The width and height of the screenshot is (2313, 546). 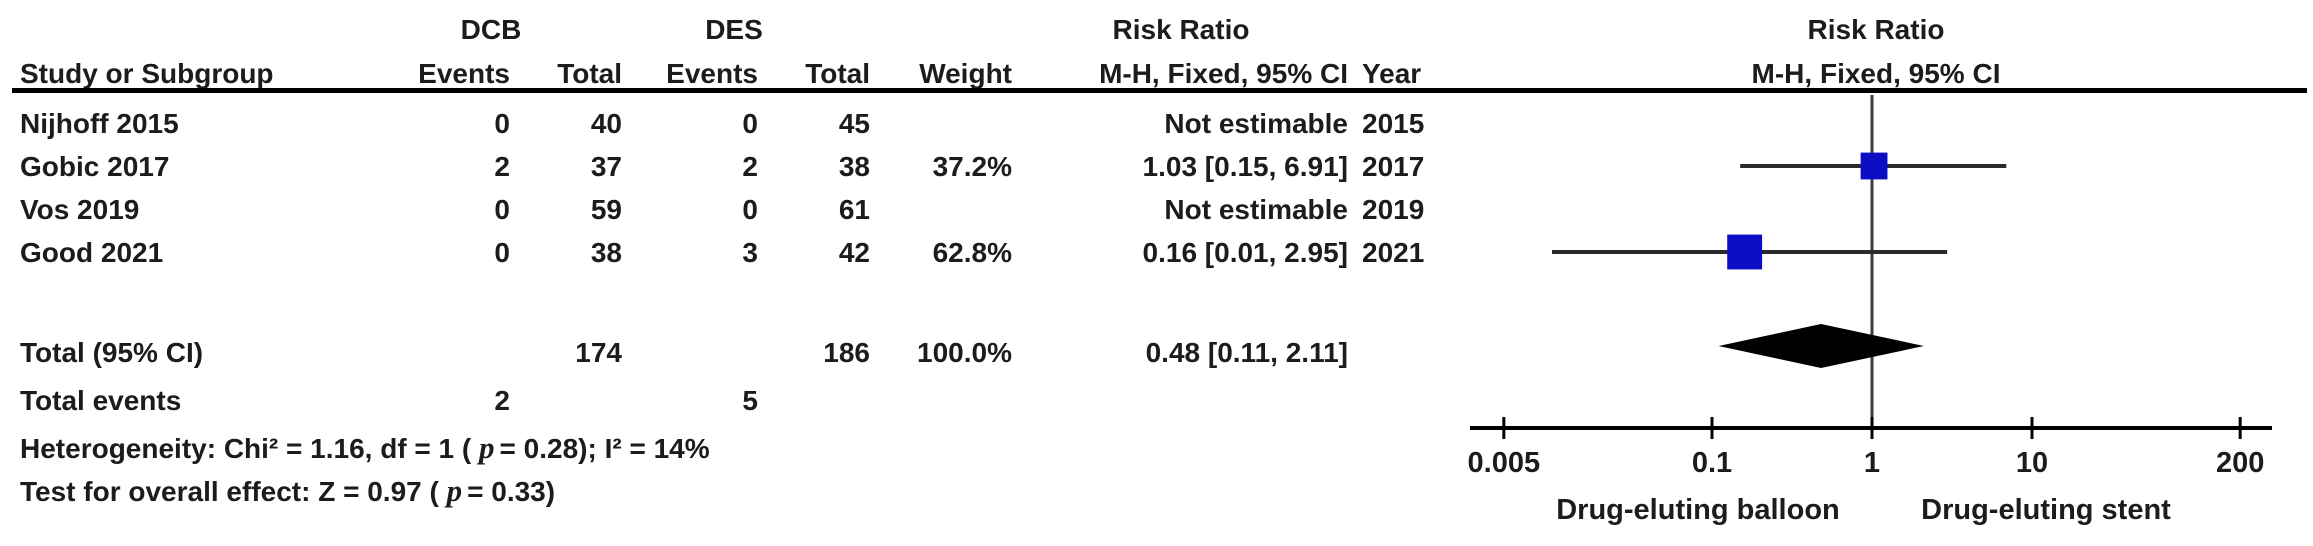 I want to click on col-header-year: Year, so click(x=1392, y=73).